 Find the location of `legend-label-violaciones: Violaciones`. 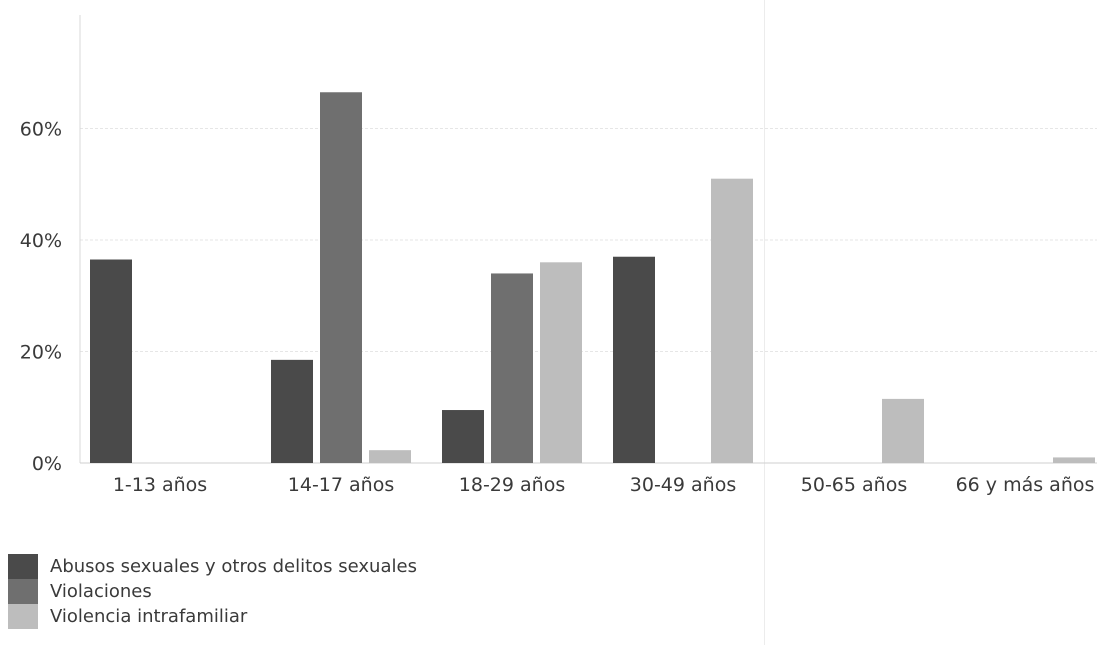

legend-label-violaciones: Violaciones is located at coordinates (101, 591).